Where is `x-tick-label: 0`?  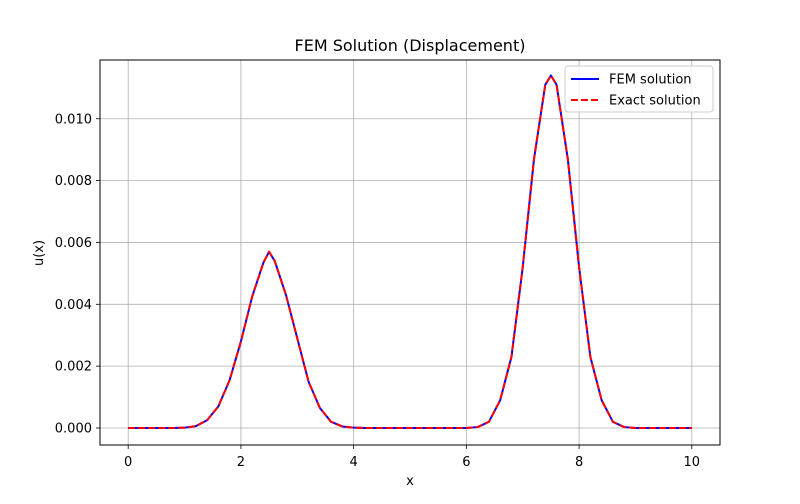 x-tick-label: 0 is located at coordinates (128, 462).